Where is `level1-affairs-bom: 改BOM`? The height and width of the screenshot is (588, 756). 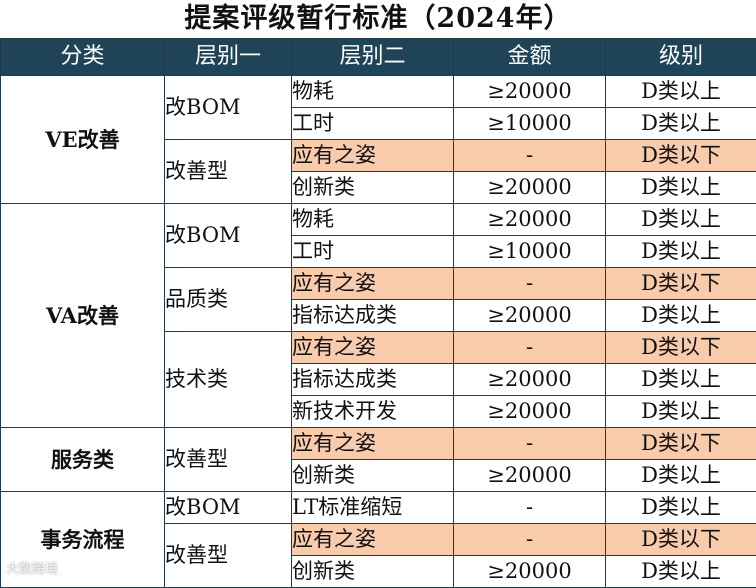
level1-affairs-bom: 改BOM is located at coordinates (228, 508).